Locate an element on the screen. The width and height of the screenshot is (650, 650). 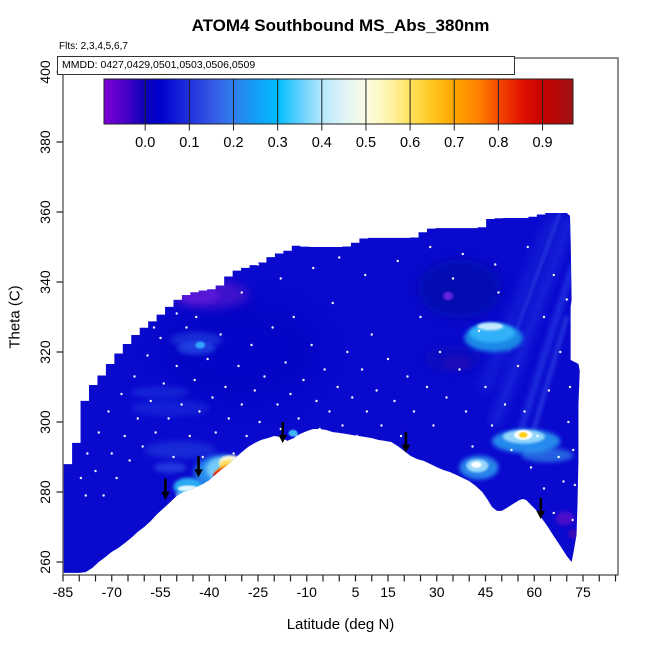
x-tick-label: 5 is located at coordinates (356, 592).